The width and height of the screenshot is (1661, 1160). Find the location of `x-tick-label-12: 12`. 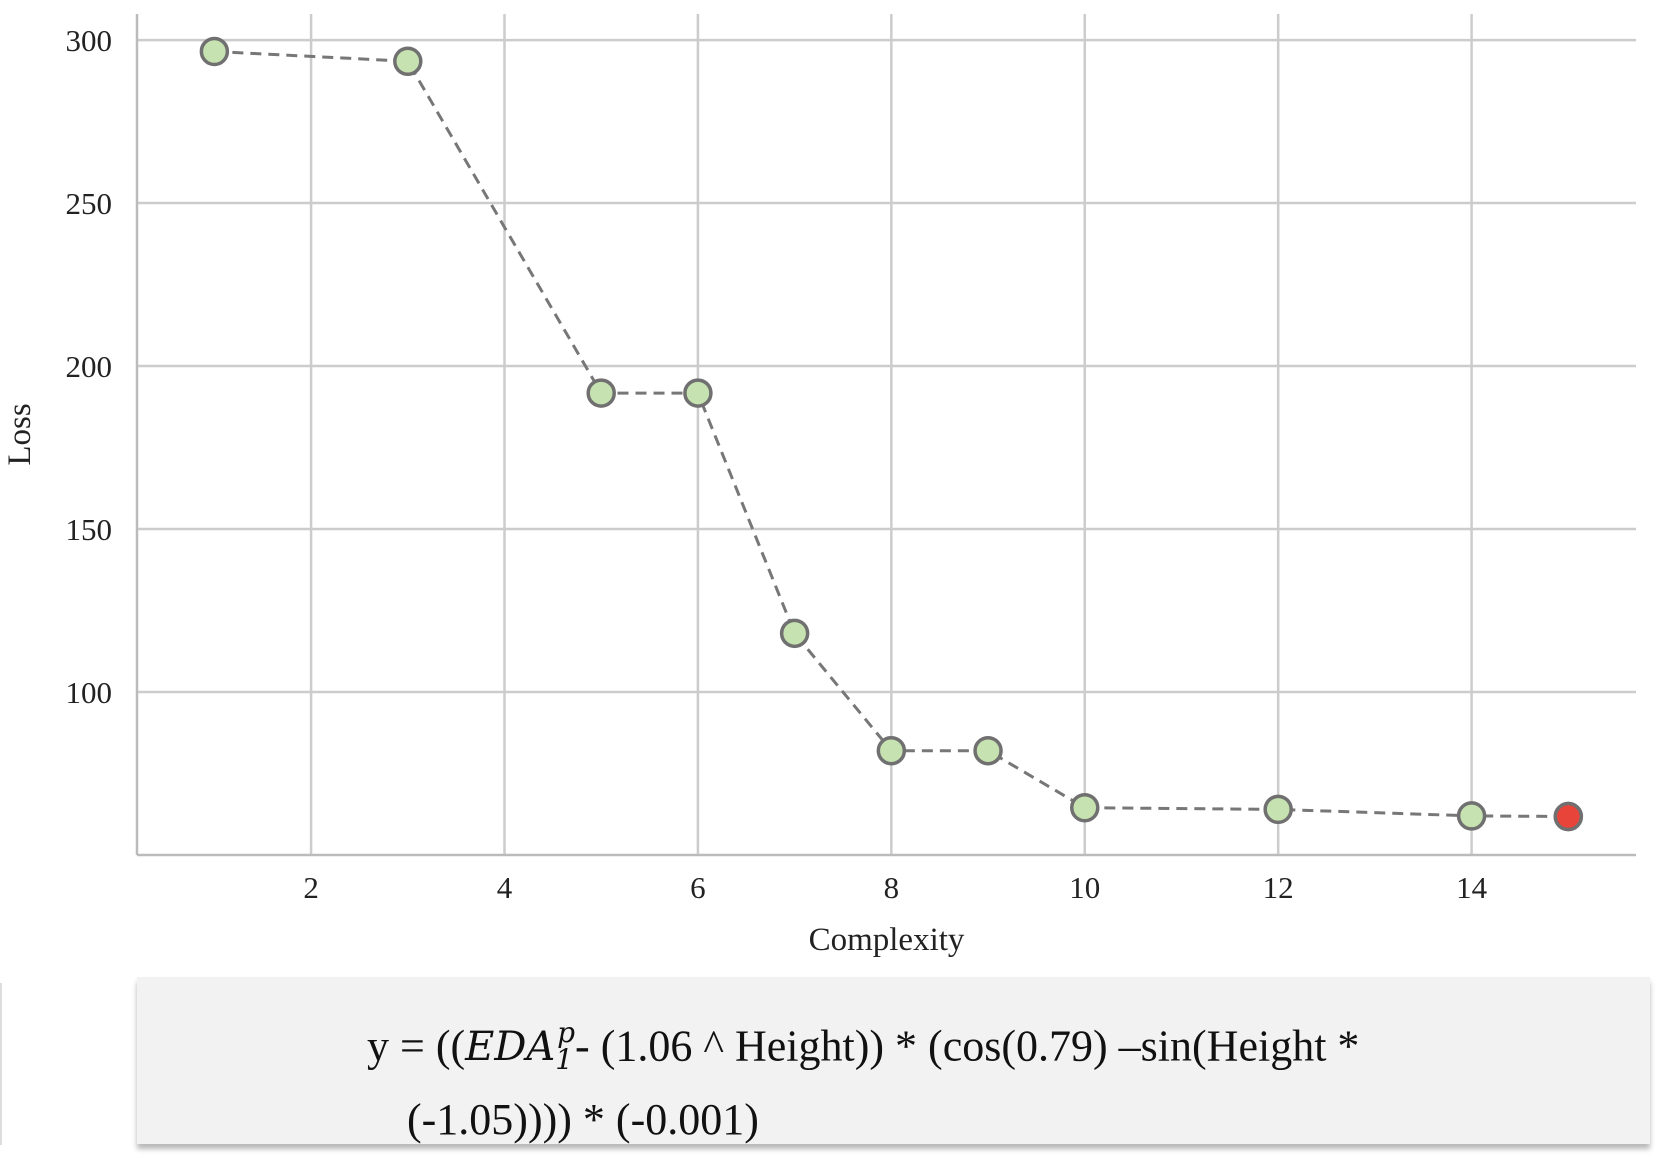

x-tick-label-12: 12 is located at coordinates (1278, 887).